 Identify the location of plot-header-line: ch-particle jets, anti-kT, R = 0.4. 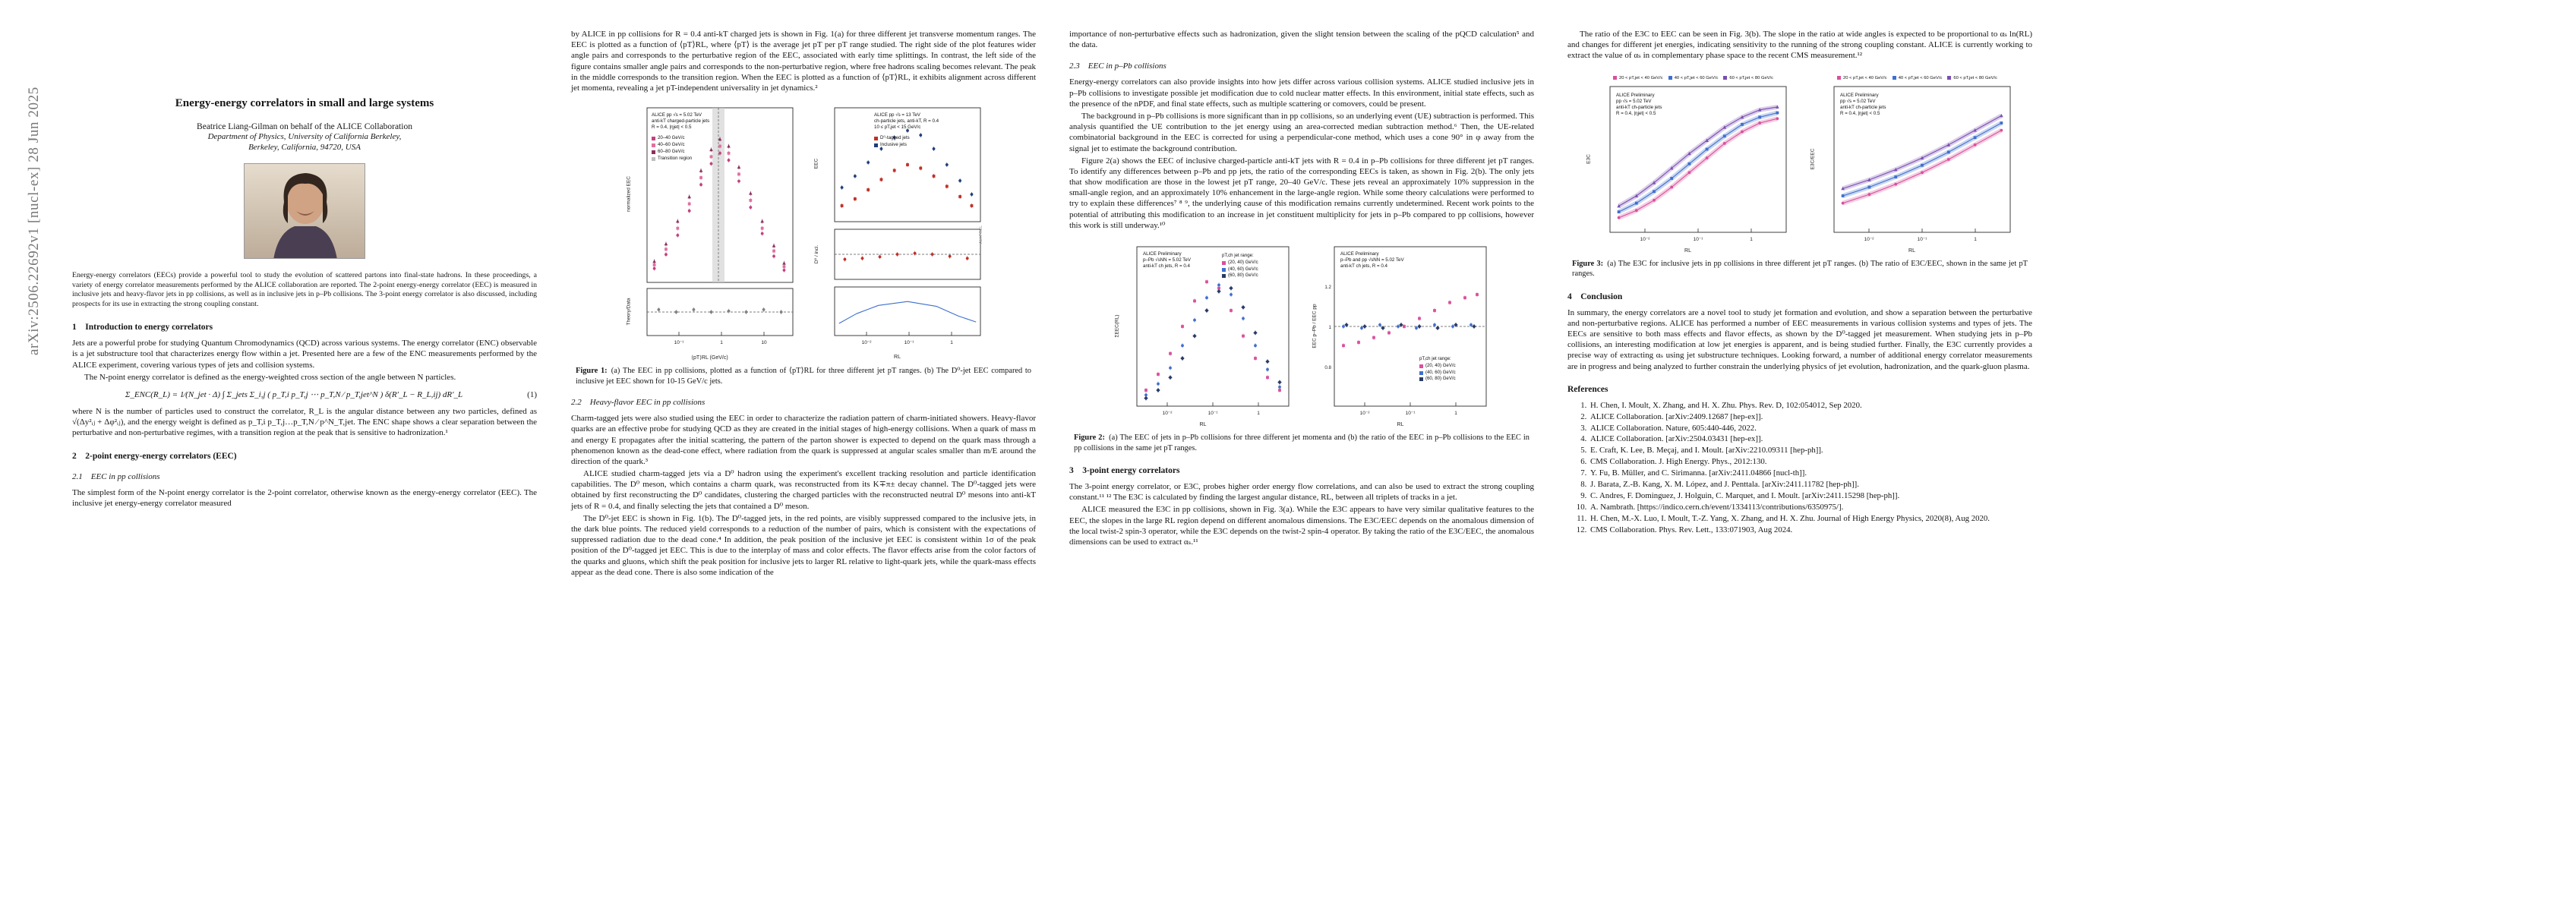
(906, 121).